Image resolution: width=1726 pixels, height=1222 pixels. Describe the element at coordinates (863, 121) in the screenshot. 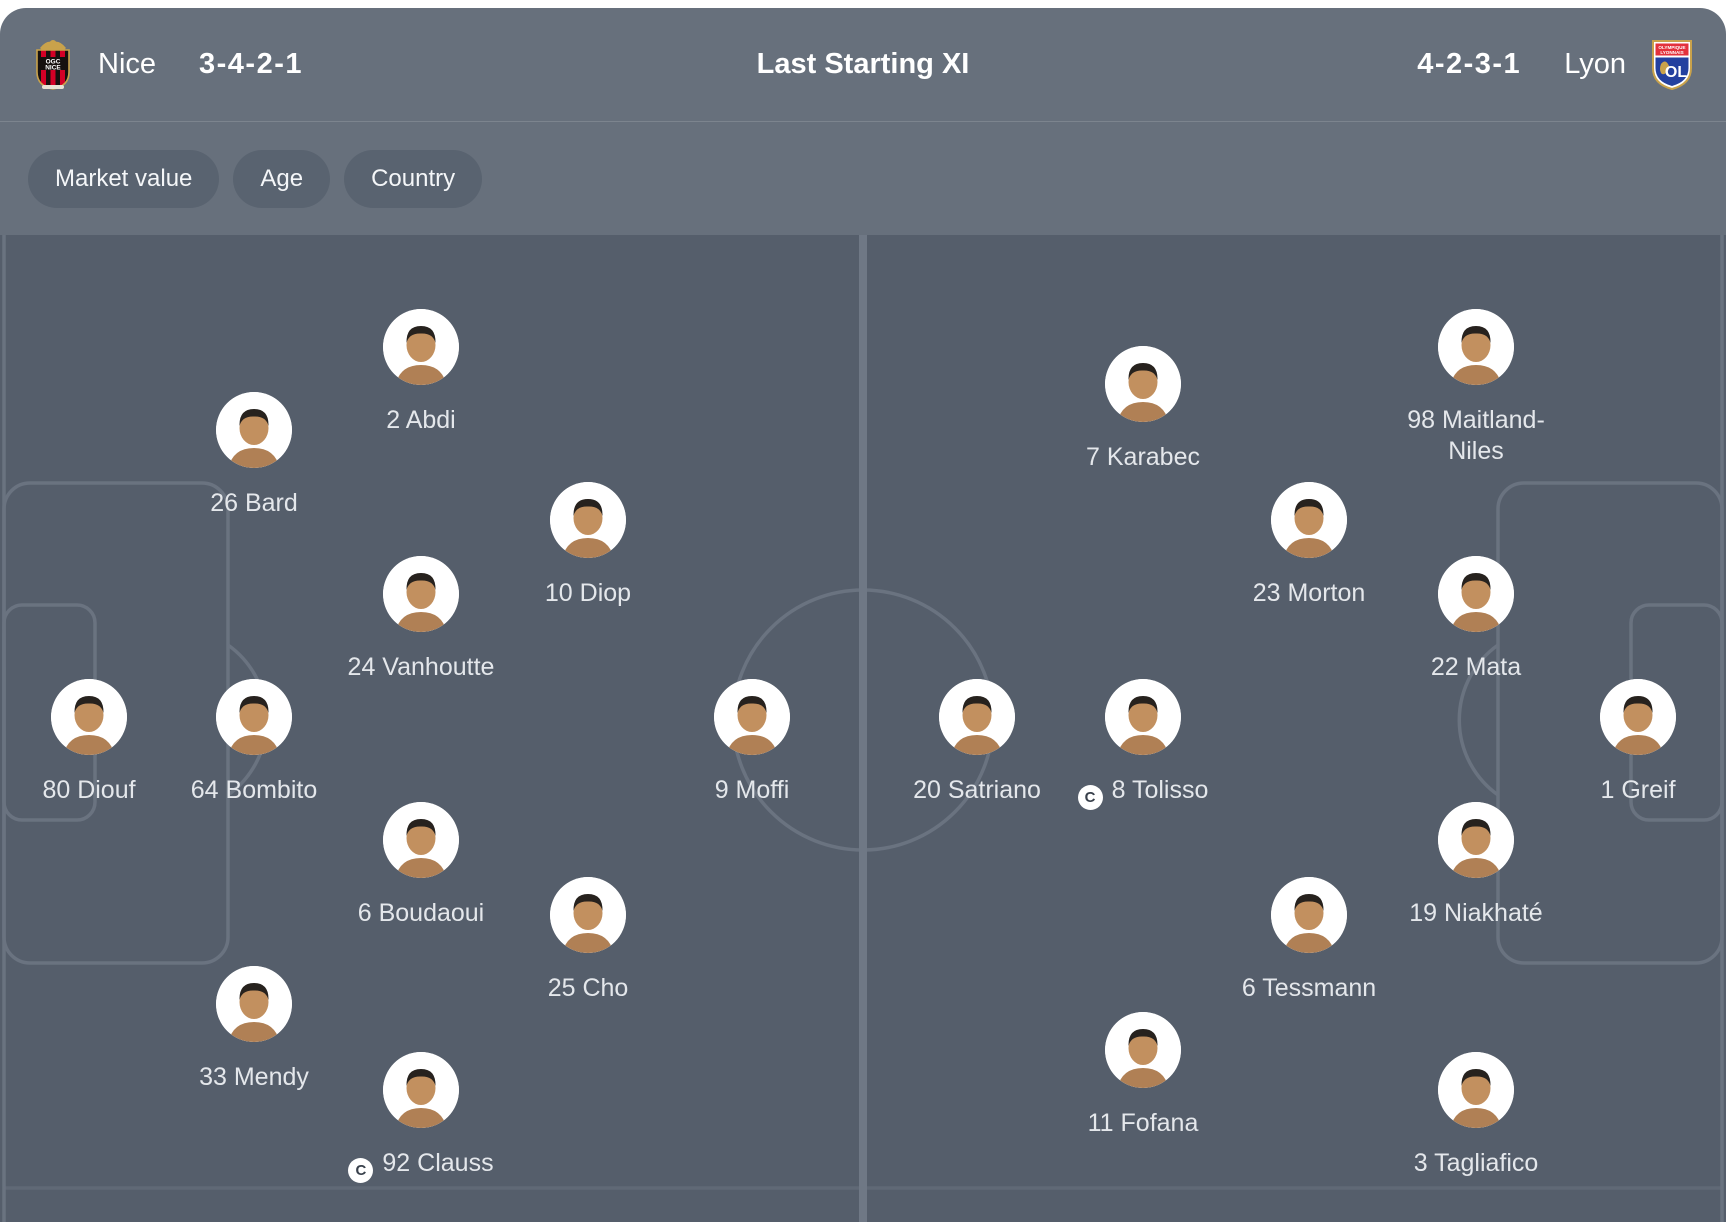

I see `header-divider` at that location.